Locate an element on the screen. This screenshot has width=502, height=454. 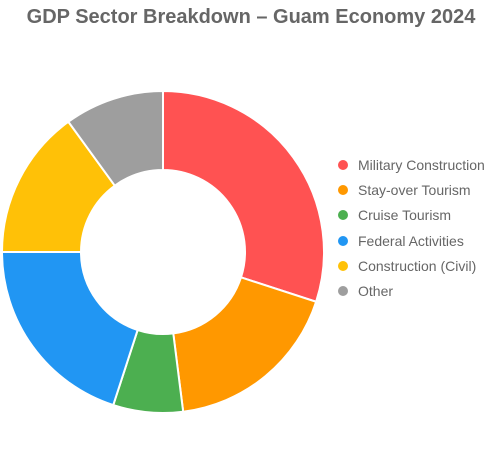
legend-item-cruise-tourism: Cruise Tourism is located at coordinates (411, 215).